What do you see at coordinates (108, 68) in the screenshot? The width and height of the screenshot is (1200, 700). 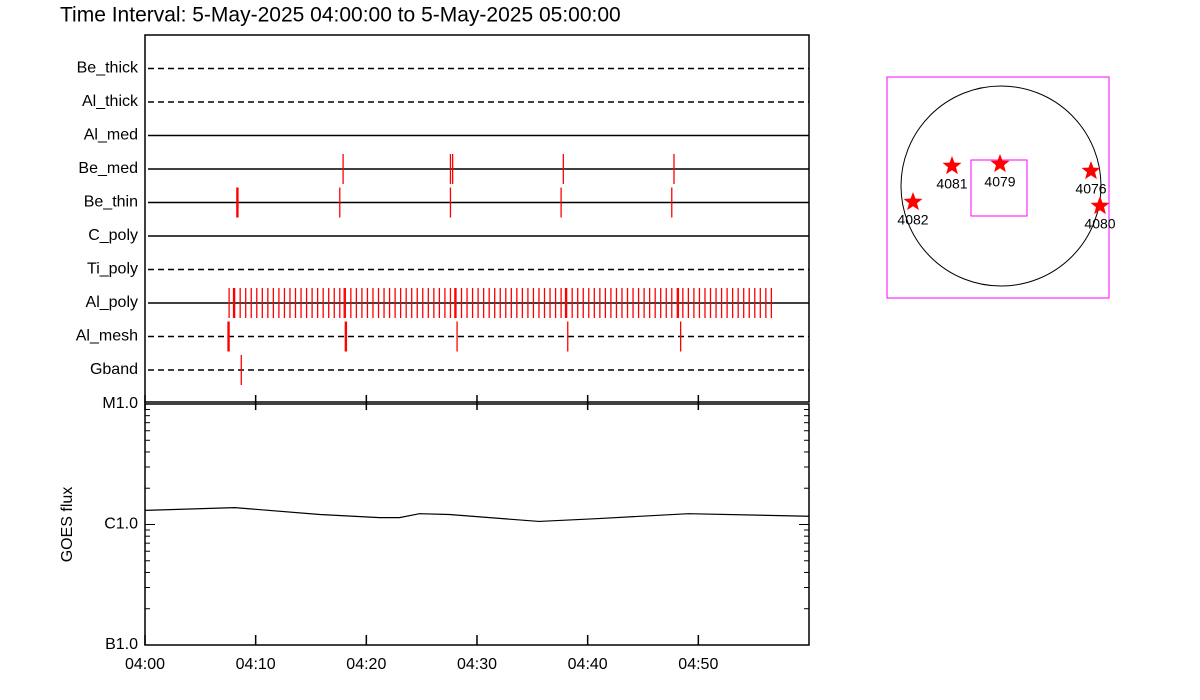 I see `row-label: Be_thick` at bounding box center [108, 68].